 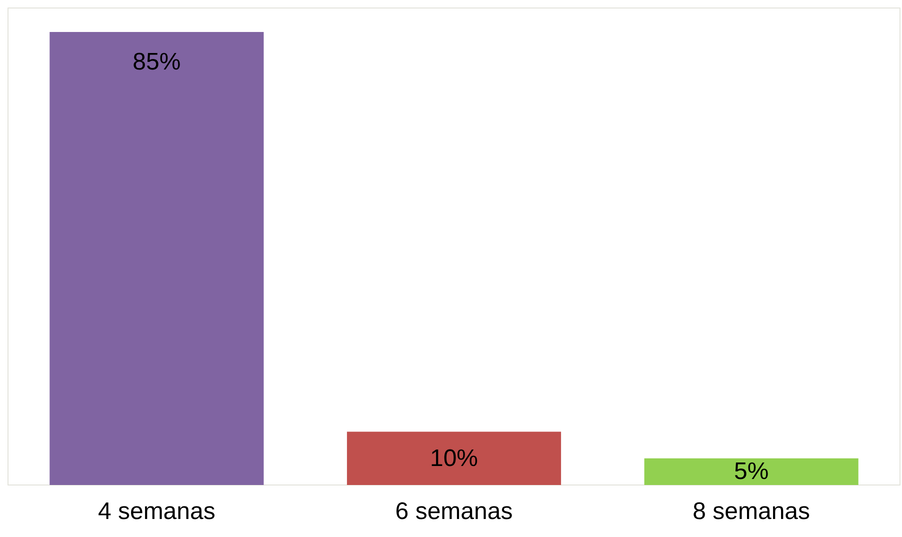 What do you see at coordinates (157, 511) in the screenshot?
I see `x-tick-label: 4 semanas` at bounding box center [157, 511].